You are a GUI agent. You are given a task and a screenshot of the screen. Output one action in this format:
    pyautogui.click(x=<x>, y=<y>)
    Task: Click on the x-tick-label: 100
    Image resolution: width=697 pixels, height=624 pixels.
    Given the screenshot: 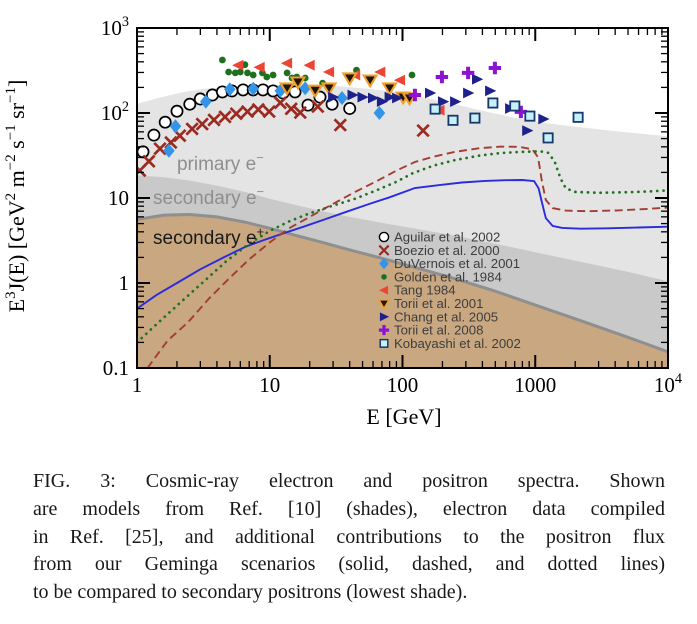 What is the action you would take?
    pyautogui.click(x=403, y=385)
    